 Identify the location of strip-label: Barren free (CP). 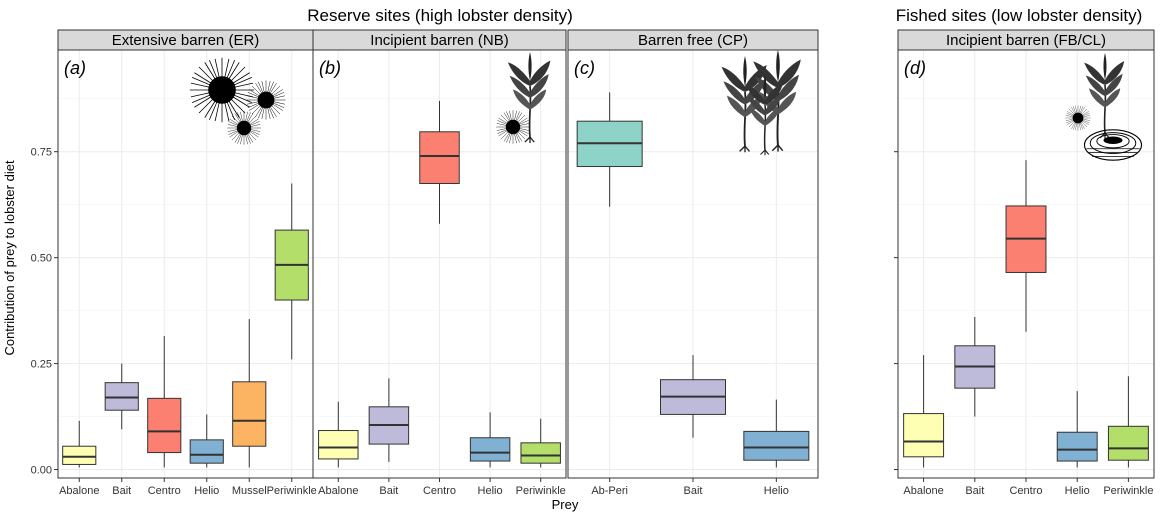
(693, 40).